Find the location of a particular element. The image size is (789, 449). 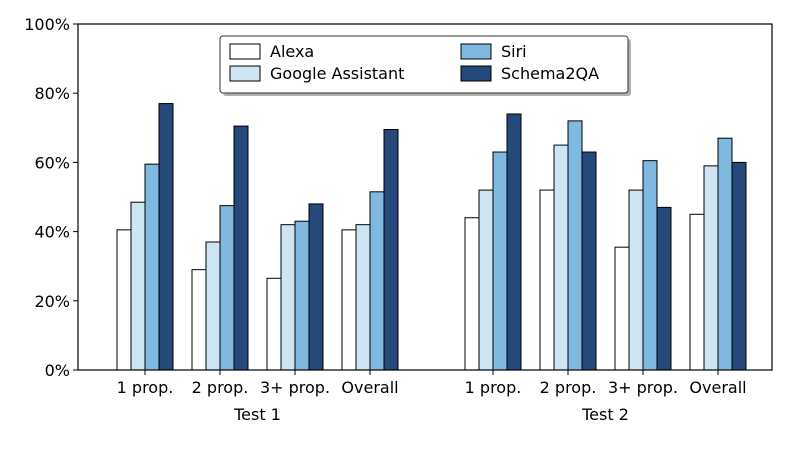

y-tick-label: 80% is located at coordinates (52, 93).